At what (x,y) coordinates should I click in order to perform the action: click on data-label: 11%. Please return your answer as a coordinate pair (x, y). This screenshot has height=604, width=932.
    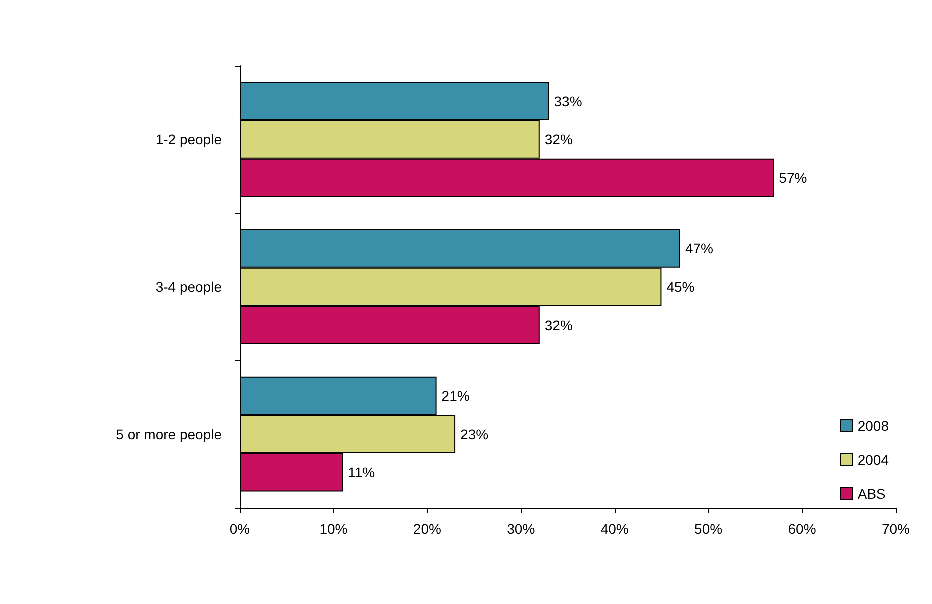
    Looking at the image, I should click on (362, 472).